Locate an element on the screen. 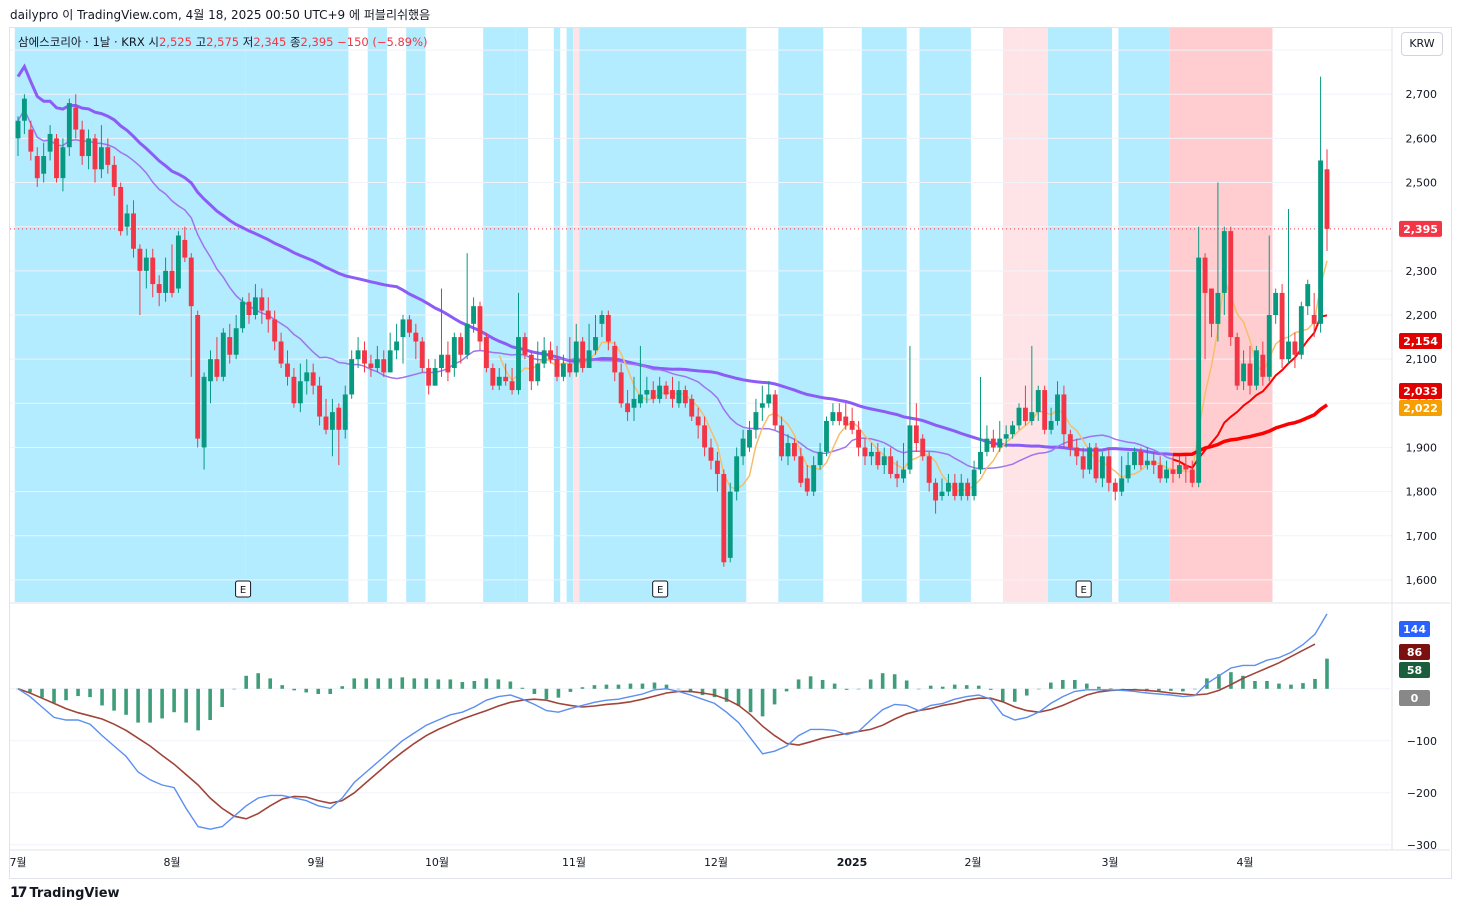  low-label: 저 is located at coordinates (248, 42).